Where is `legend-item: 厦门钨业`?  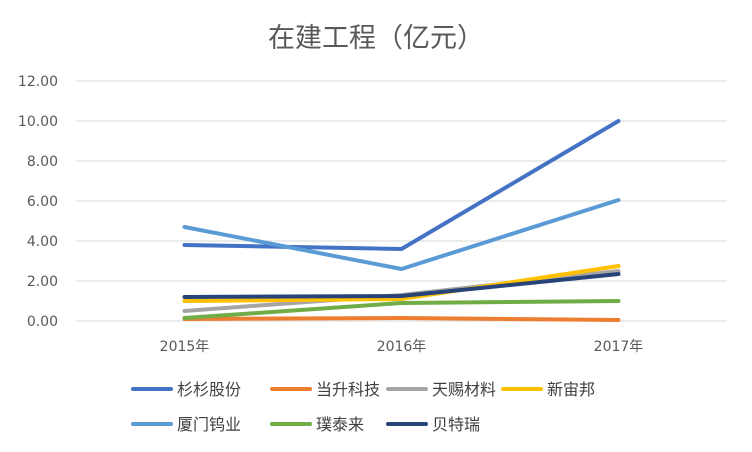
legend-item: 厦门钨业 is located at coordinates (186, 424).